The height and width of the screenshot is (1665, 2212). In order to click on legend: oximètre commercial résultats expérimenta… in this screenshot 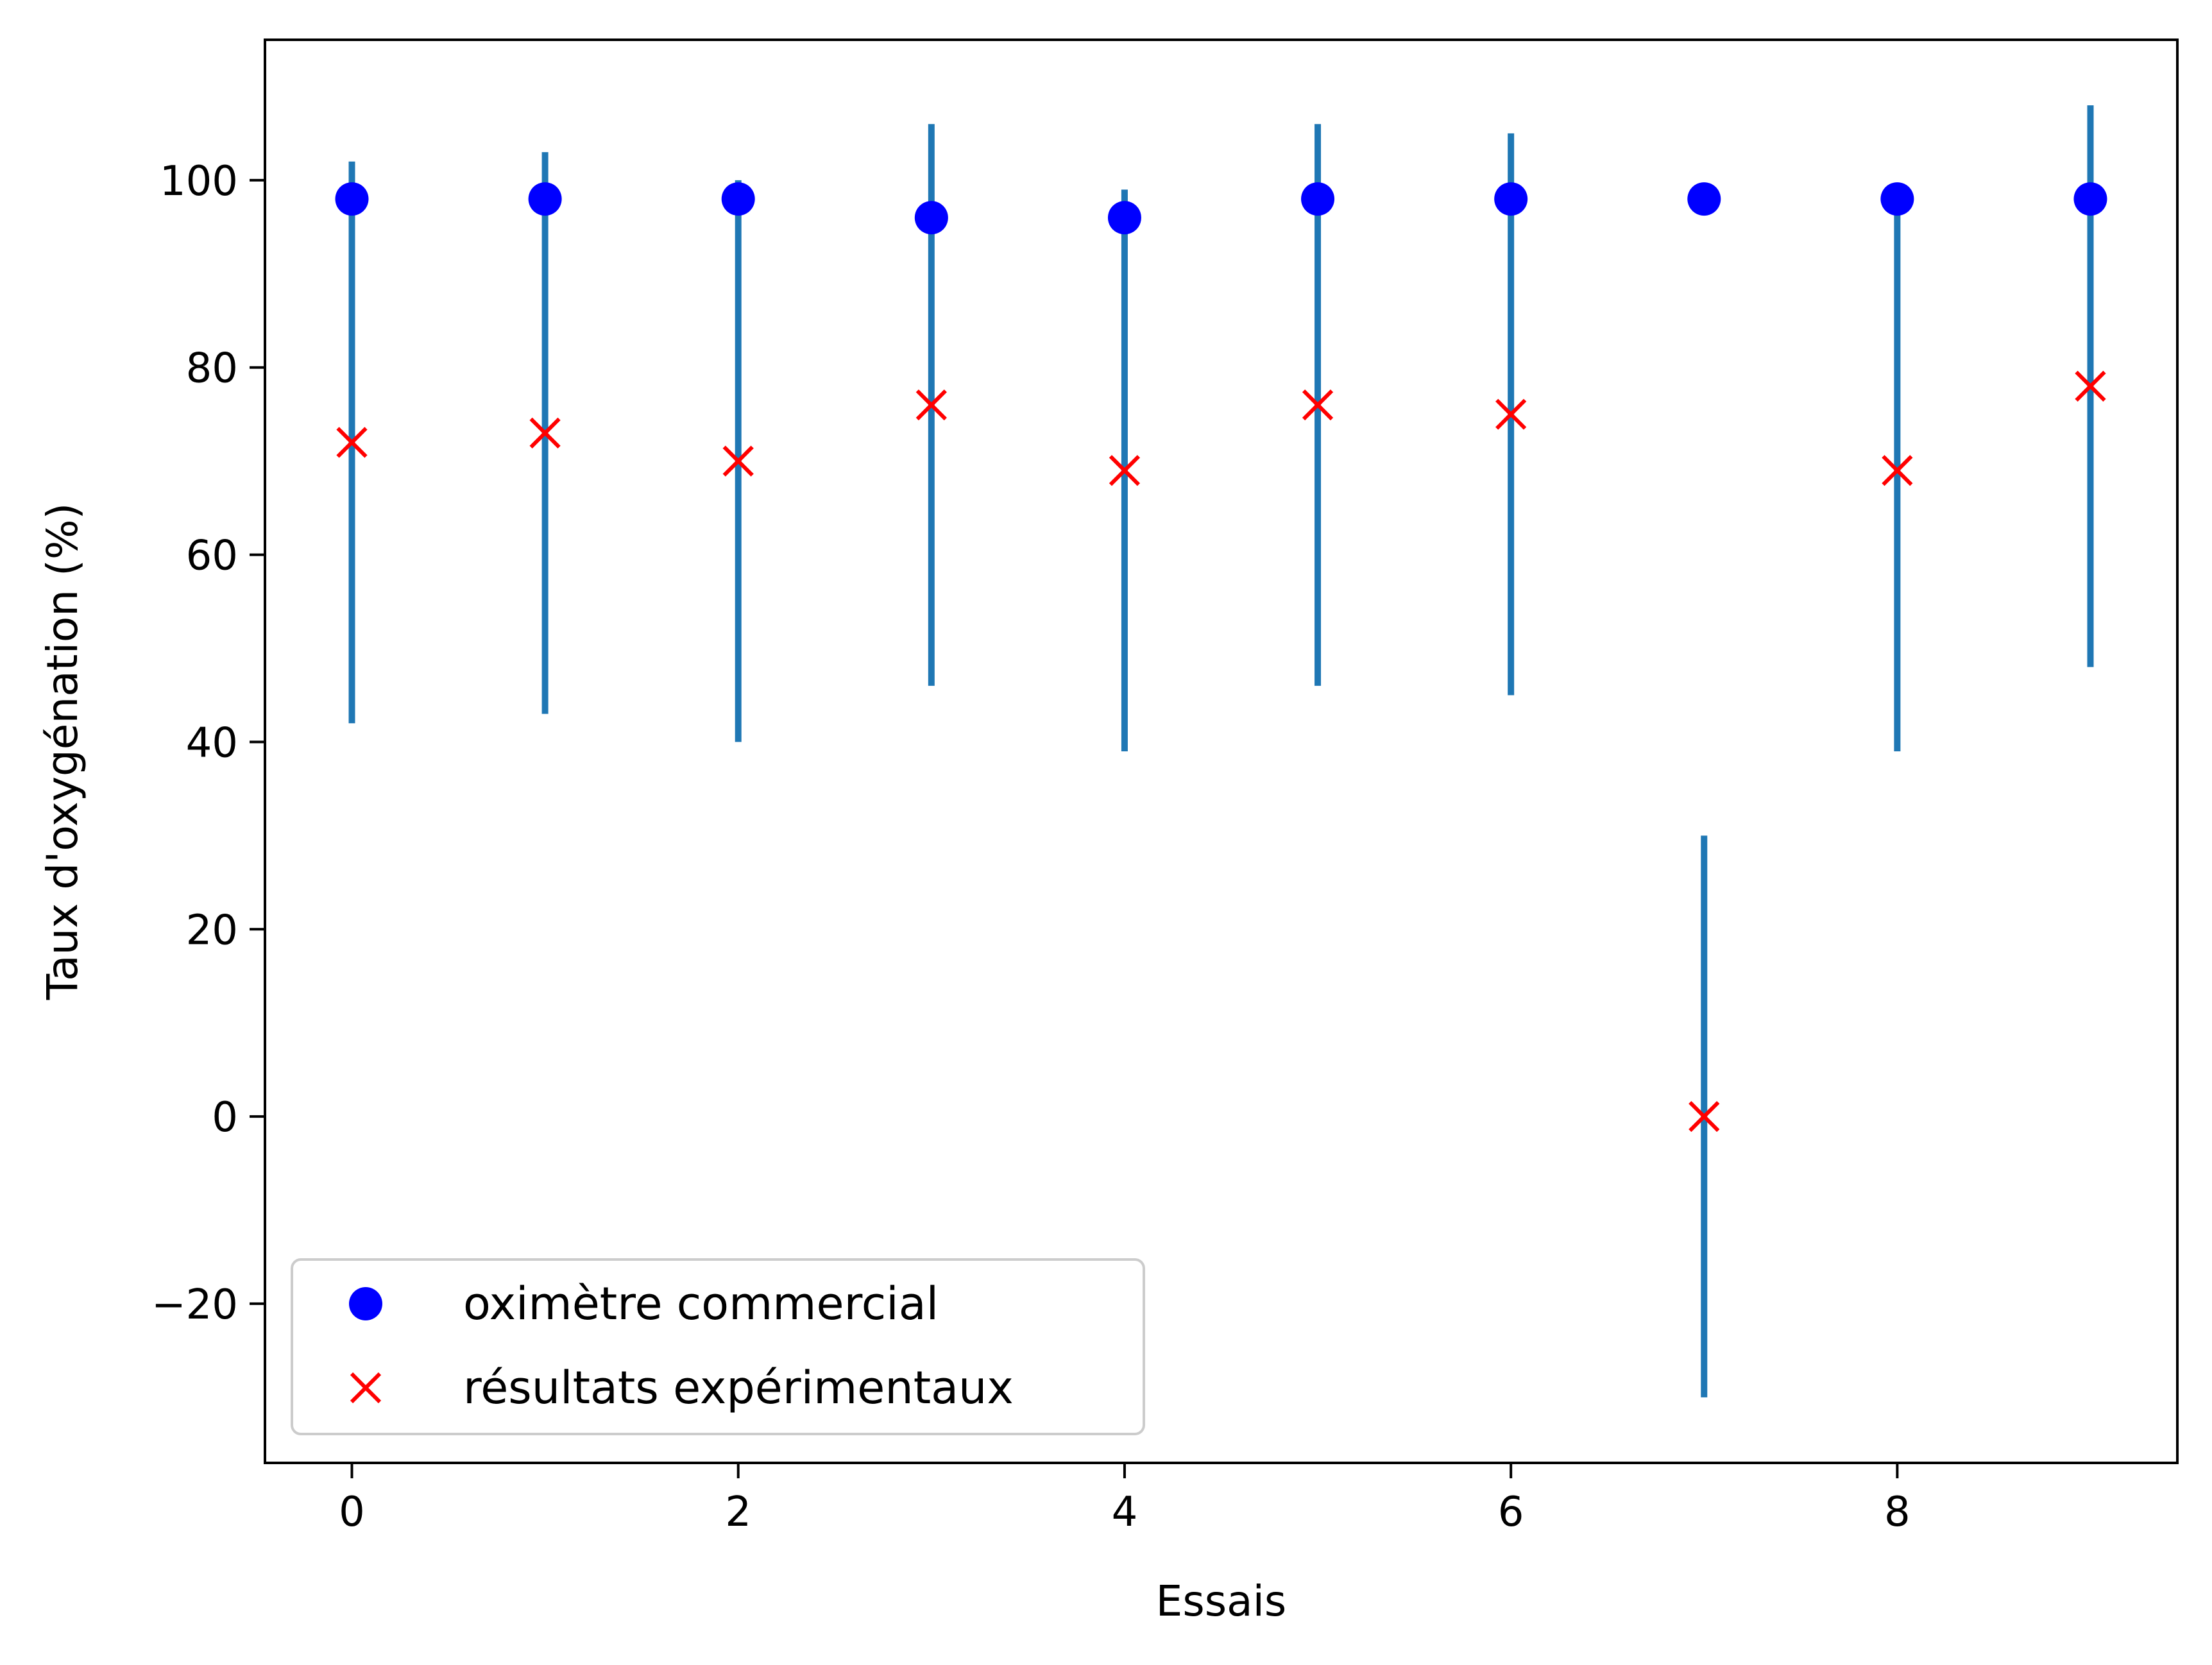, I will do `click(718, 1346)`.